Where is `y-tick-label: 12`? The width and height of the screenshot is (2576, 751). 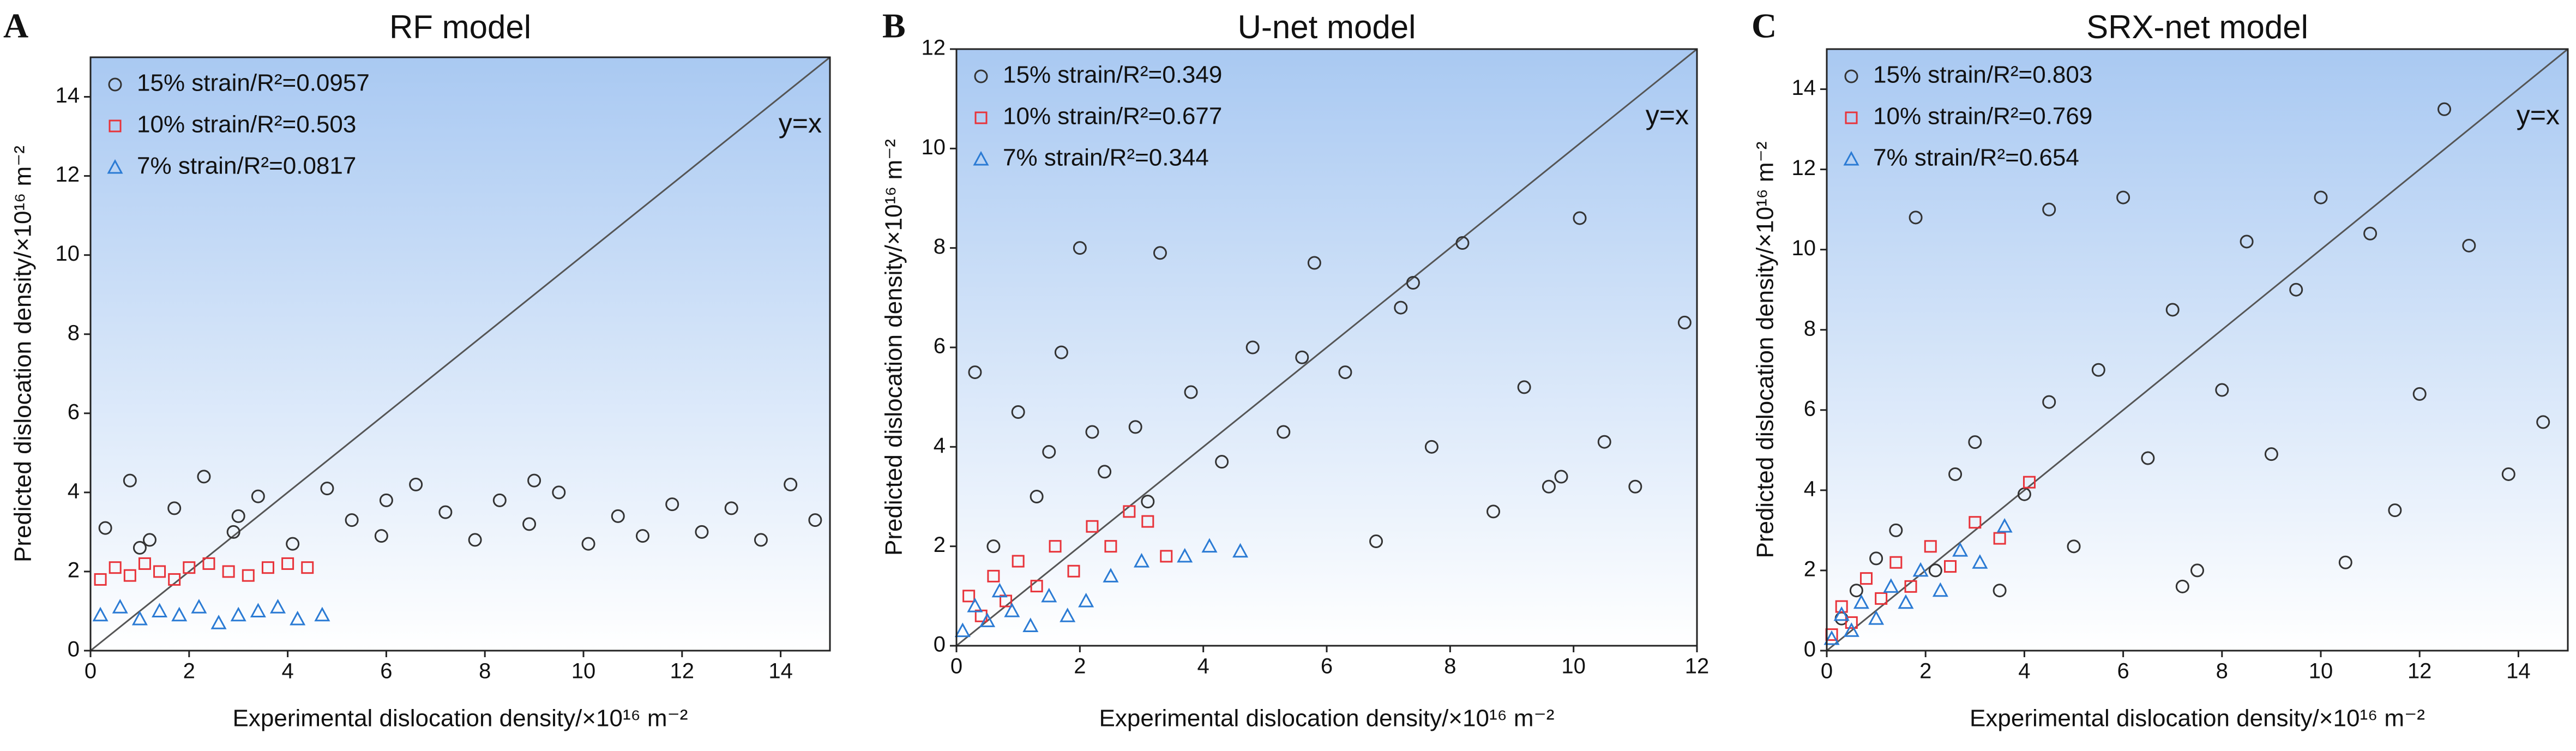
y-tick-label: 12 is located at coordinates (68, 175).